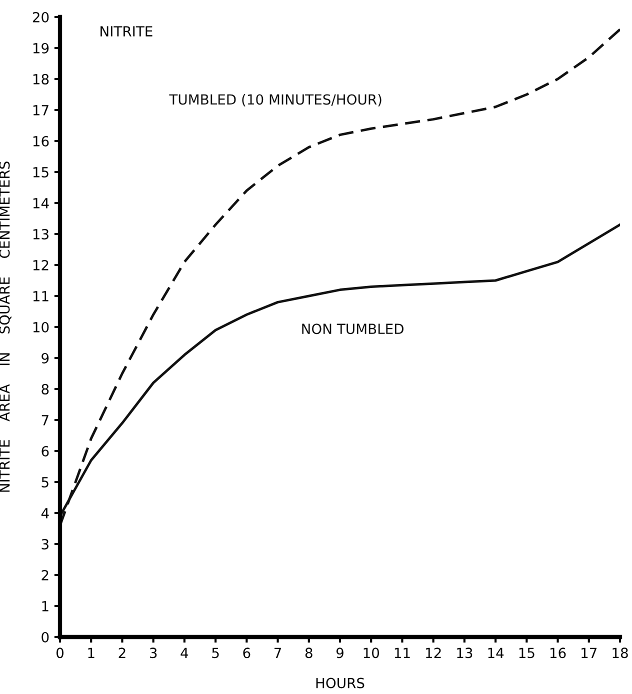  What do you see at coordinates (45, 451) in the screenshot?
I see `y-tick-label: 6` at bounding box center [45, 451].